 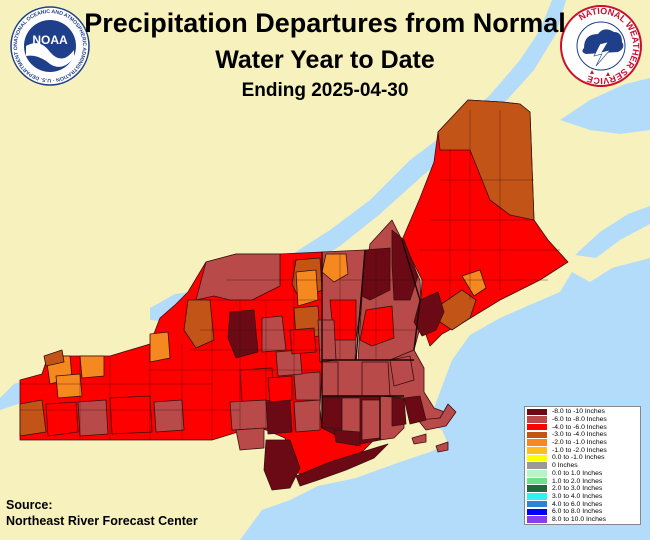 I want to click on legend-item: -1.0 to -2.0 Inches, so click(x=582, y=450).